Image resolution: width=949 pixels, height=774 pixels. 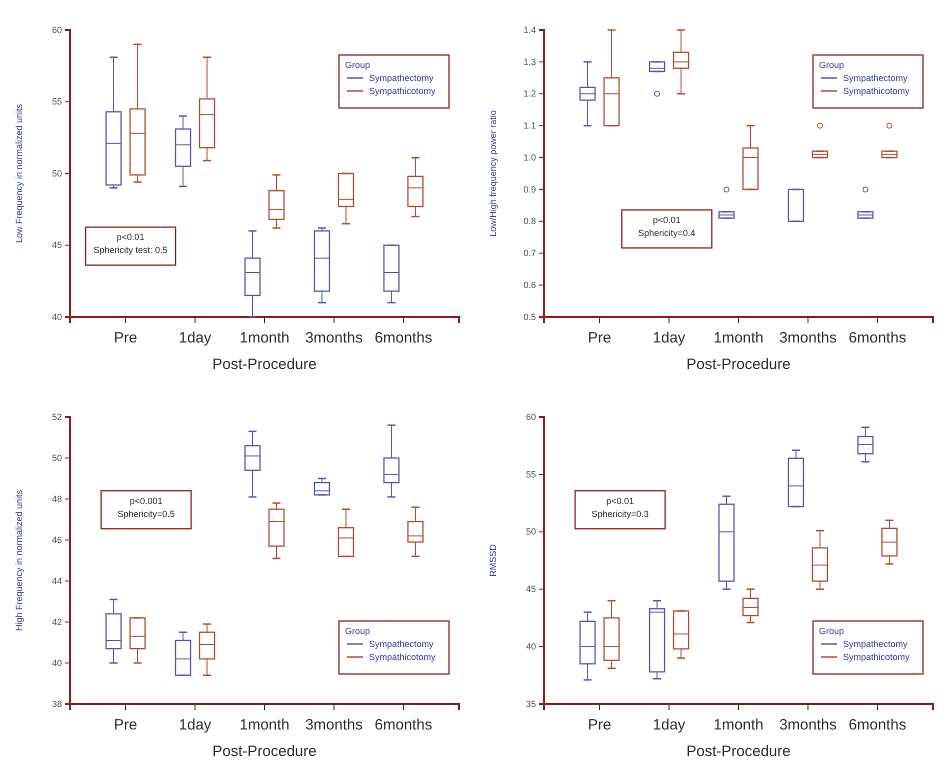 I want to click on y-tick-label: 38, so click(x=57, y=703).